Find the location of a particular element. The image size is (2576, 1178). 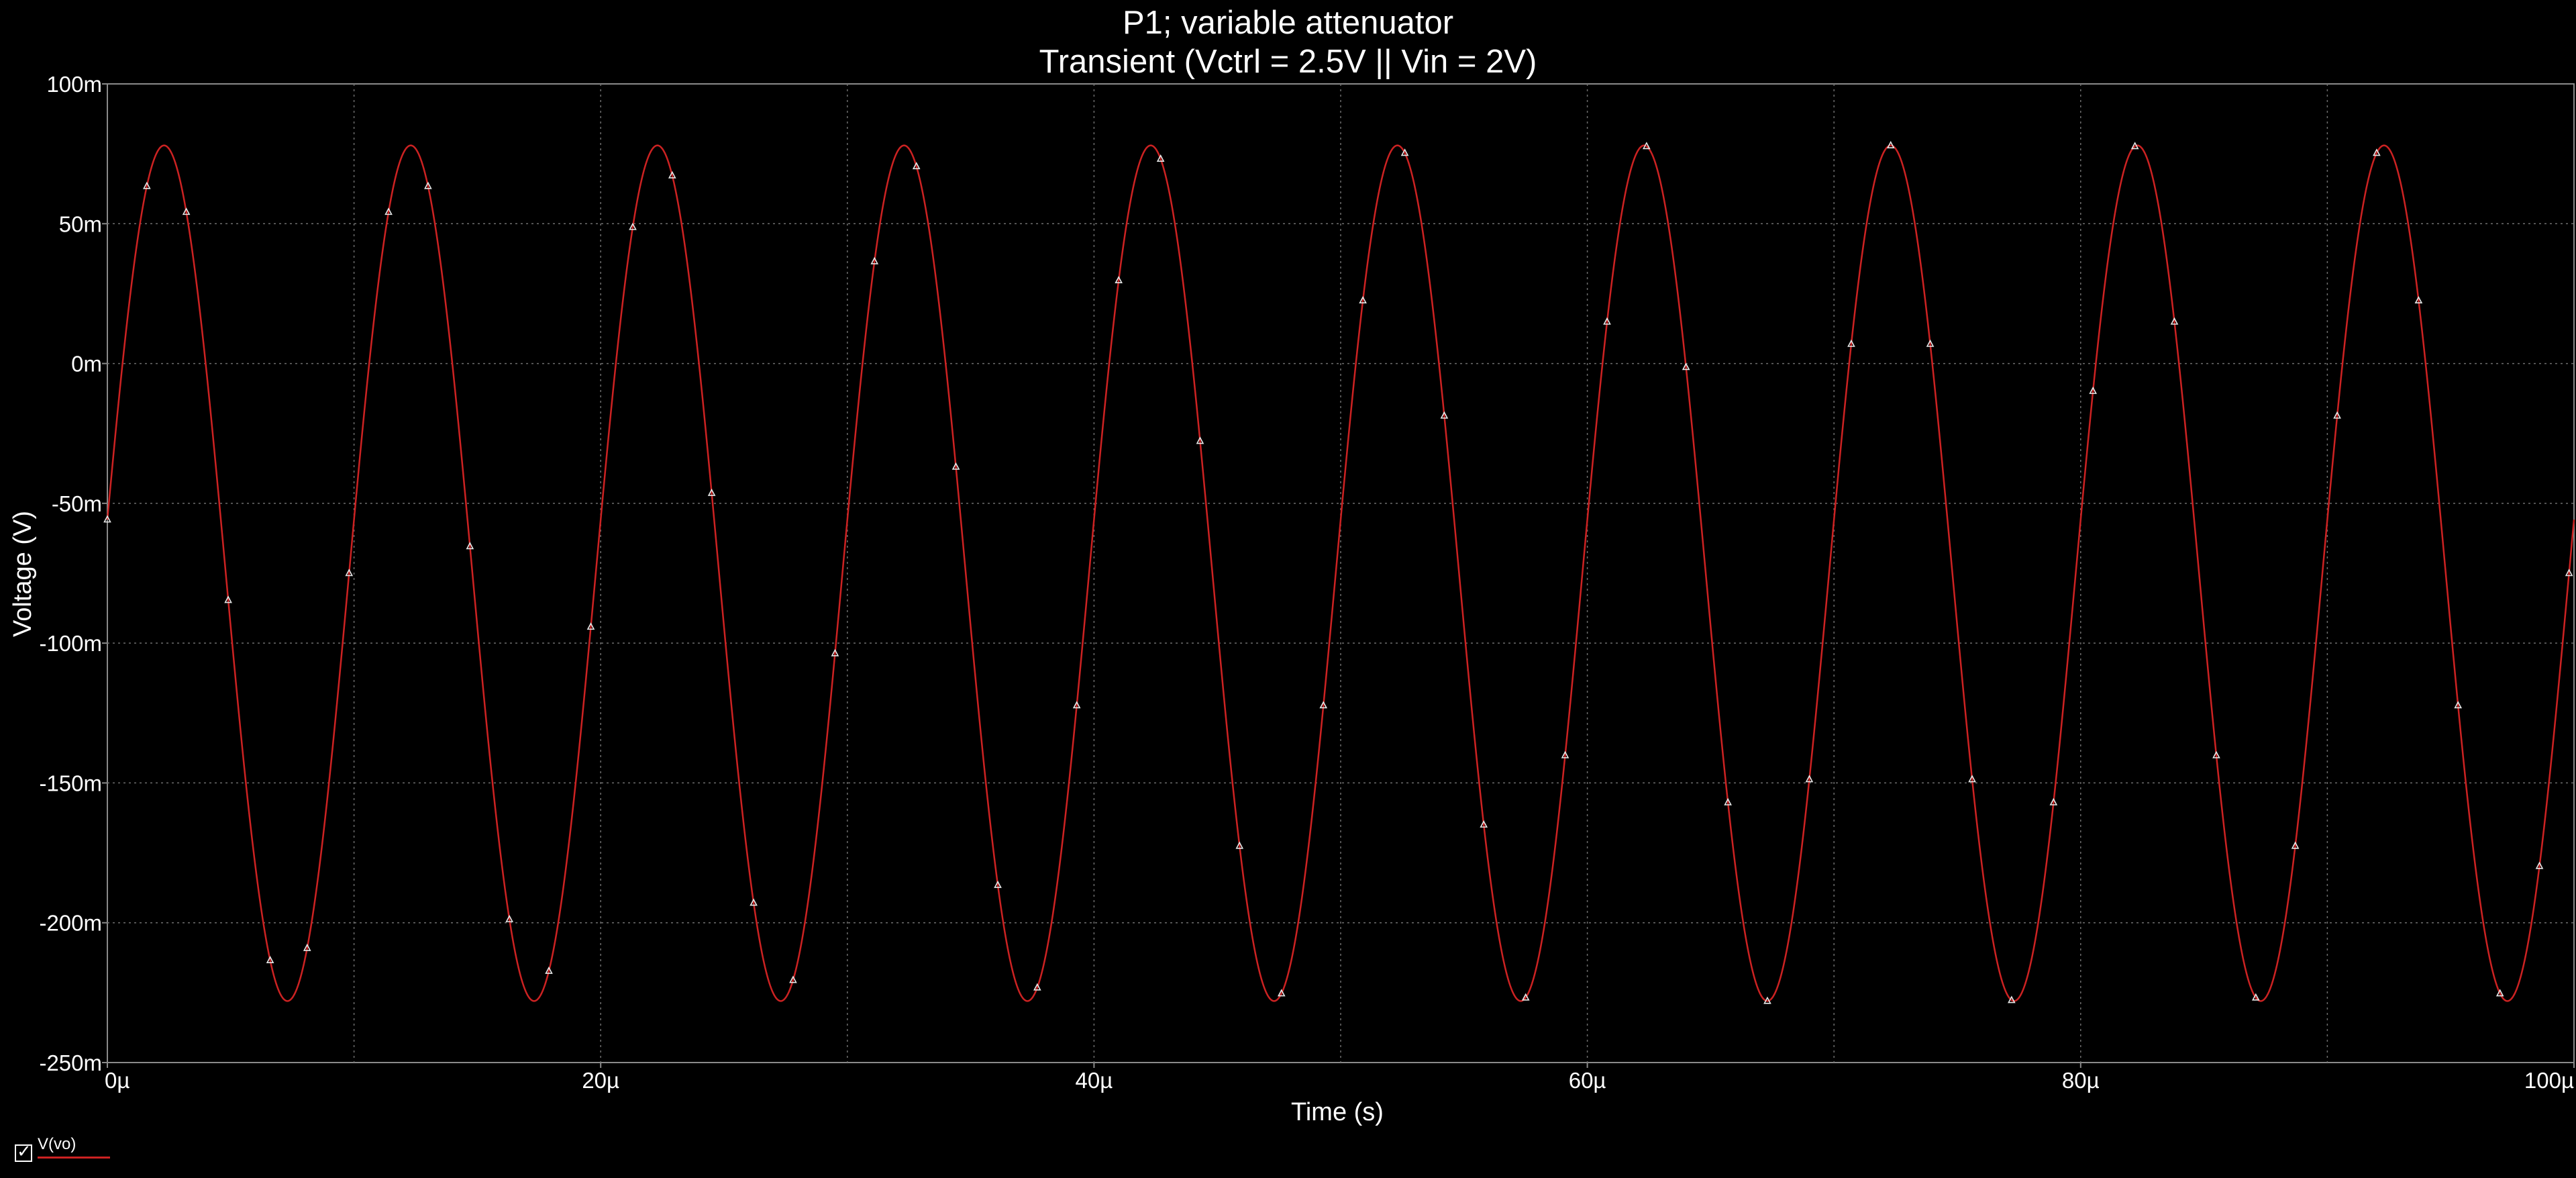

x-tick-label: 80µ is located at coordinates (2081, 1080).